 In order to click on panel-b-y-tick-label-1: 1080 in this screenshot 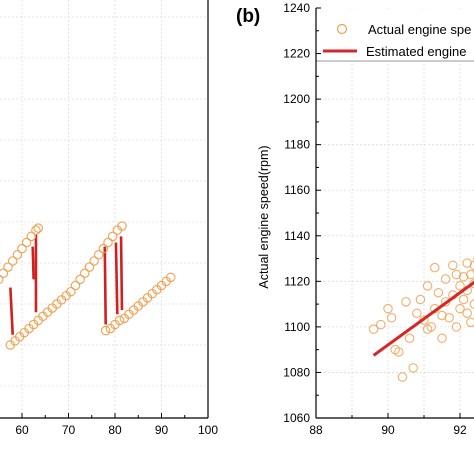, I will do `click(296, 372)`.